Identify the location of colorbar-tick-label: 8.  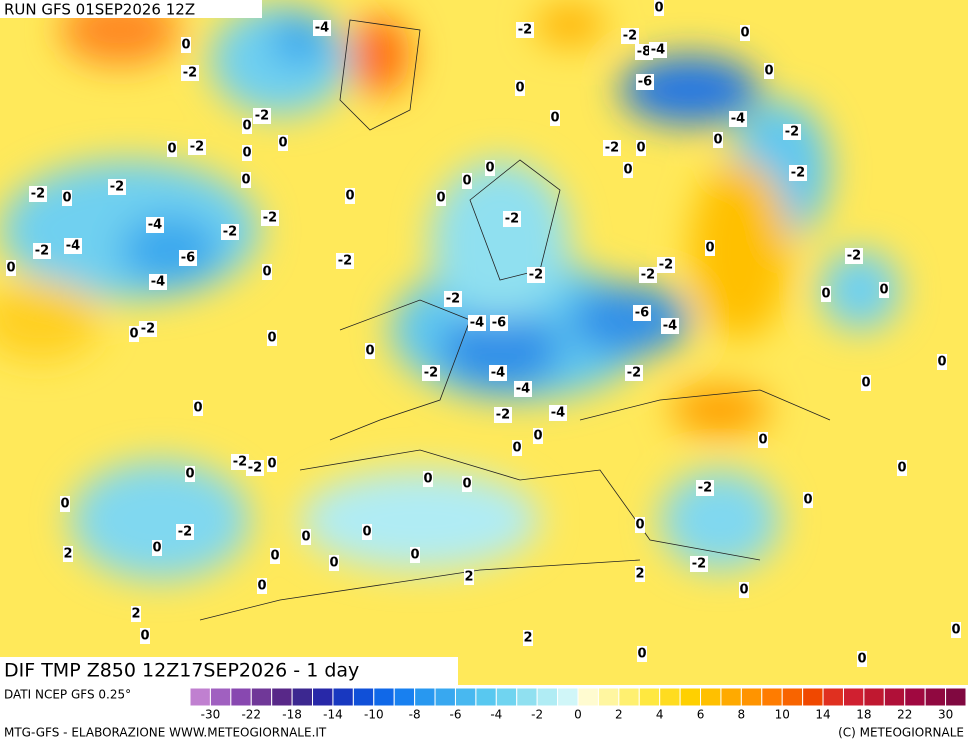
(742, 715).